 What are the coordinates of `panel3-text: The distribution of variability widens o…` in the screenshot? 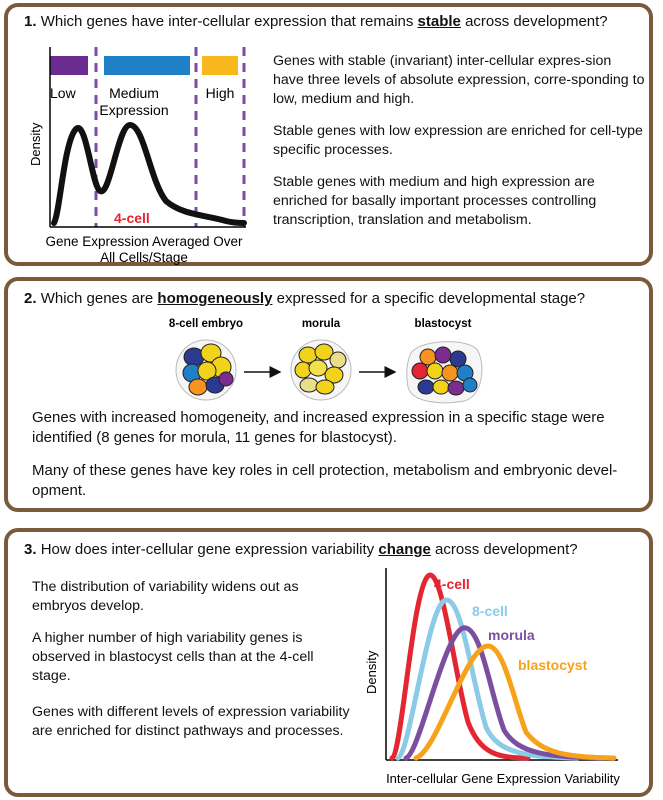 It's located at (192, 666).